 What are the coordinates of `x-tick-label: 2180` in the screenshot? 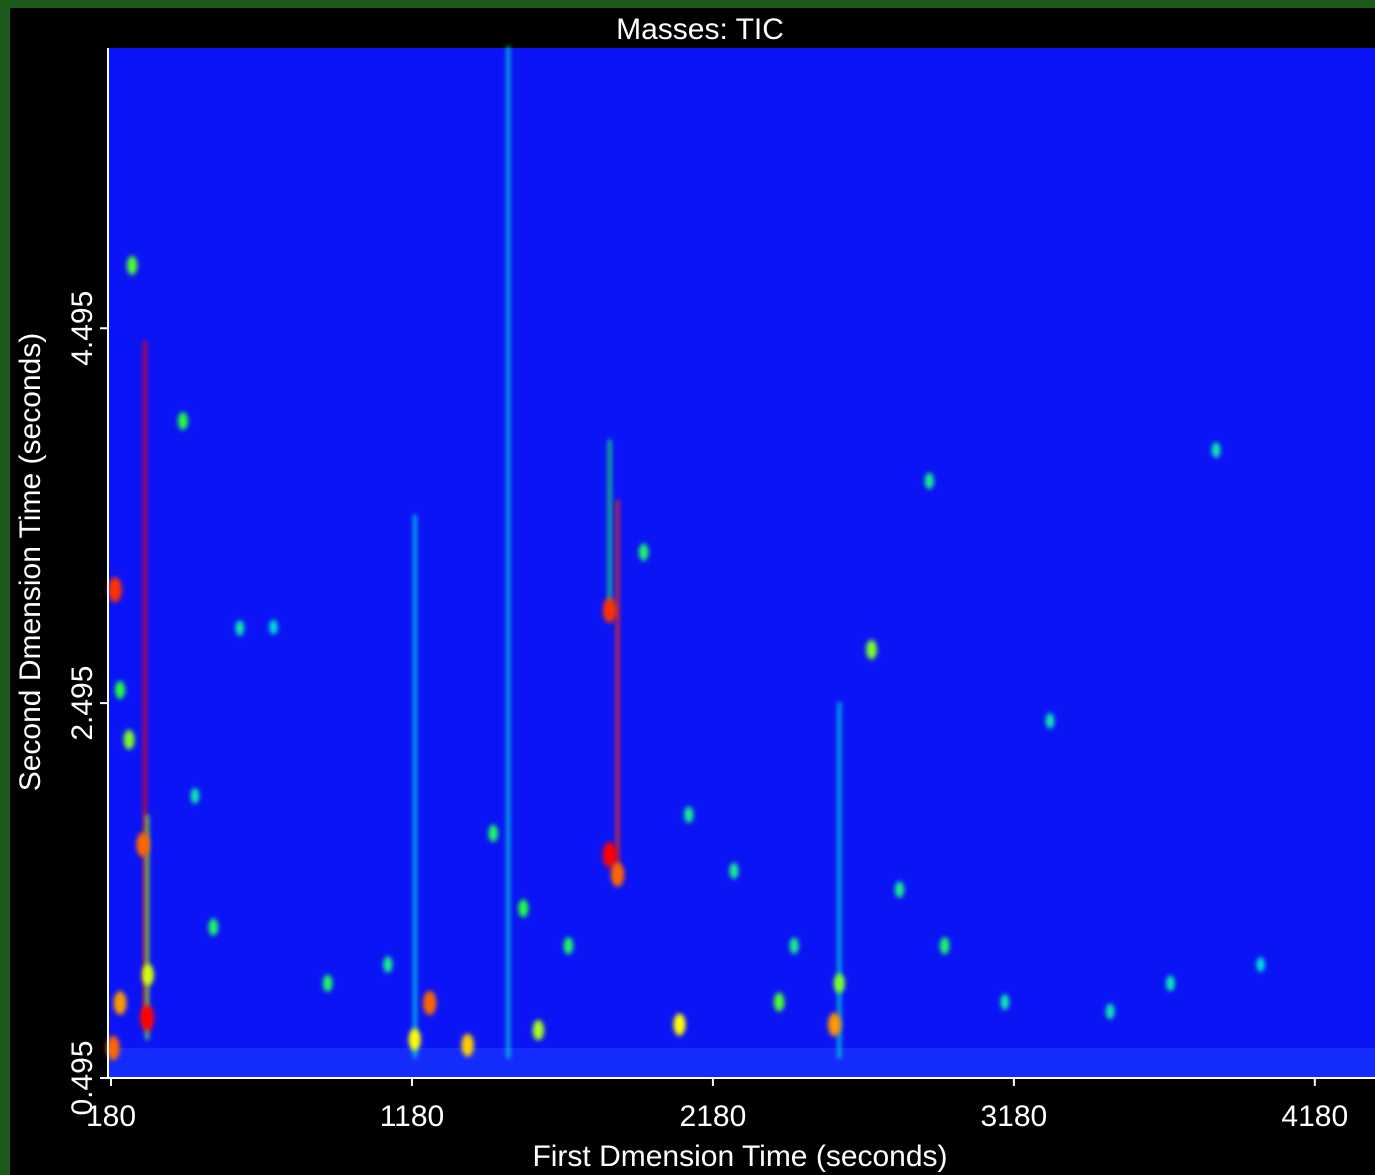 It's located at (713, 1116).